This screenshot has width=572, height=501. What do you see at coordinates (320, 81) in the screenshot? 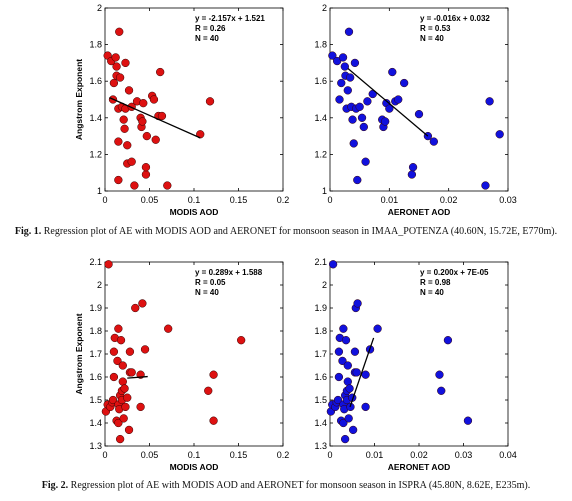
I see `fig1-right-y-tick-label: 1.6` at bounding box center [320, 81].